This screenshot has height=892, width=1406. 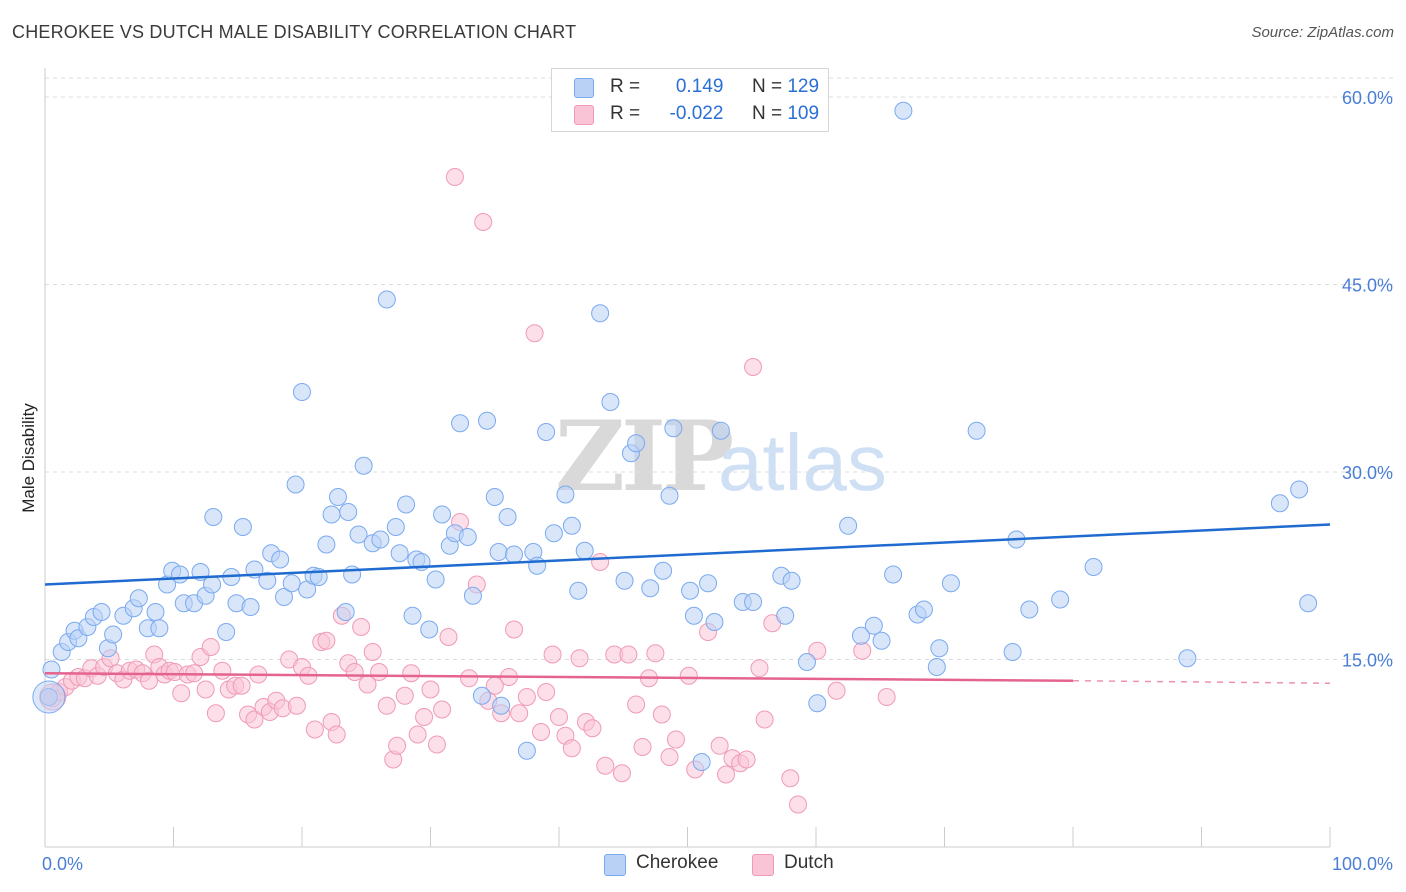 I want to click on legend-n-label: N =, so click(x=767, y=86).